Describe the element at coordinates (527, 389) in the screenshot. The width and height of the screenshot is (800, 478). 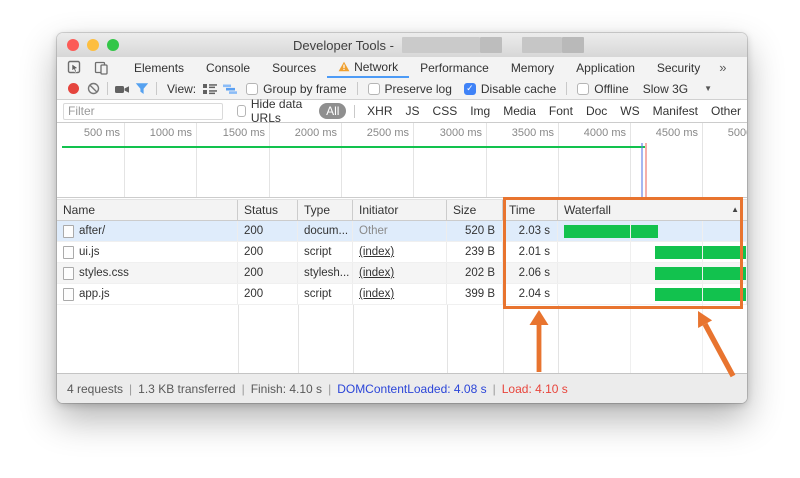
I see `status-segment: | Load: 4.10 s` at that location.